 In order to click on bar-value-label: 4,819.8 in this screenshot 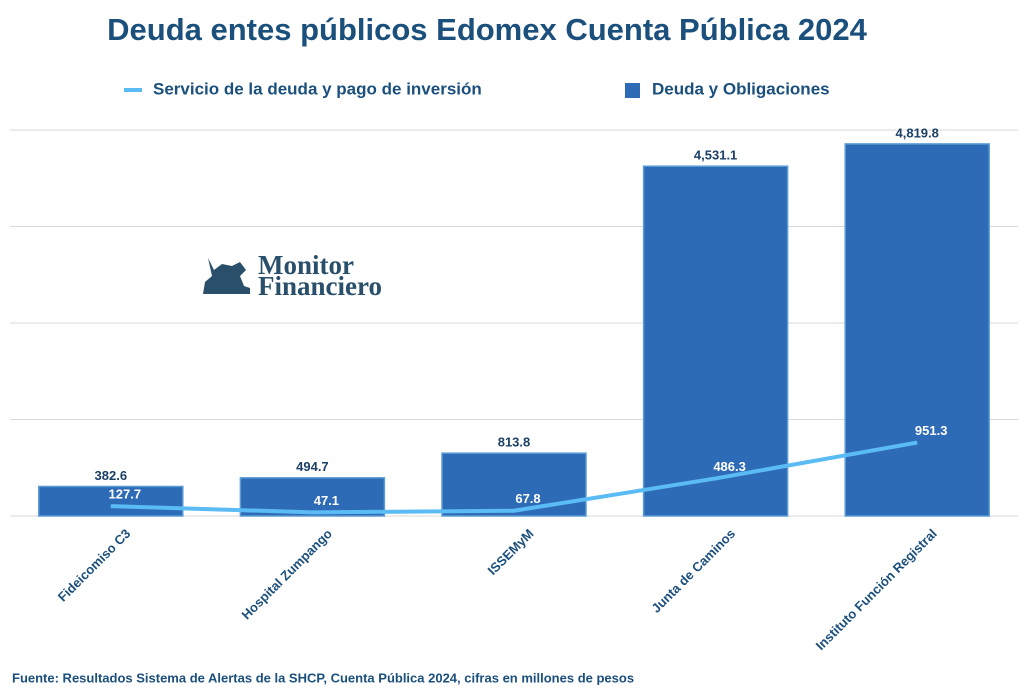, I will do `click(917, 132)`.